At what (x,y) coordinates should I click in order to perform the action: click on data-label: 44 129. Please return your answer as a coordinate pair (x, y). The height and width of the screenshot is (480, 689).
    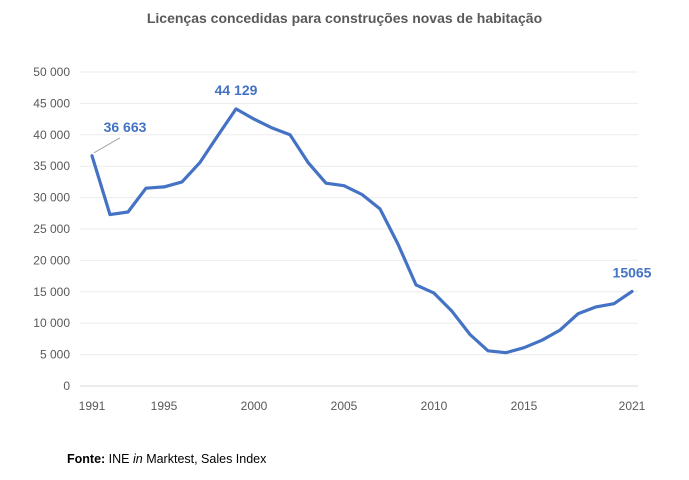
    Looking at the image, I should click on (236, 90).